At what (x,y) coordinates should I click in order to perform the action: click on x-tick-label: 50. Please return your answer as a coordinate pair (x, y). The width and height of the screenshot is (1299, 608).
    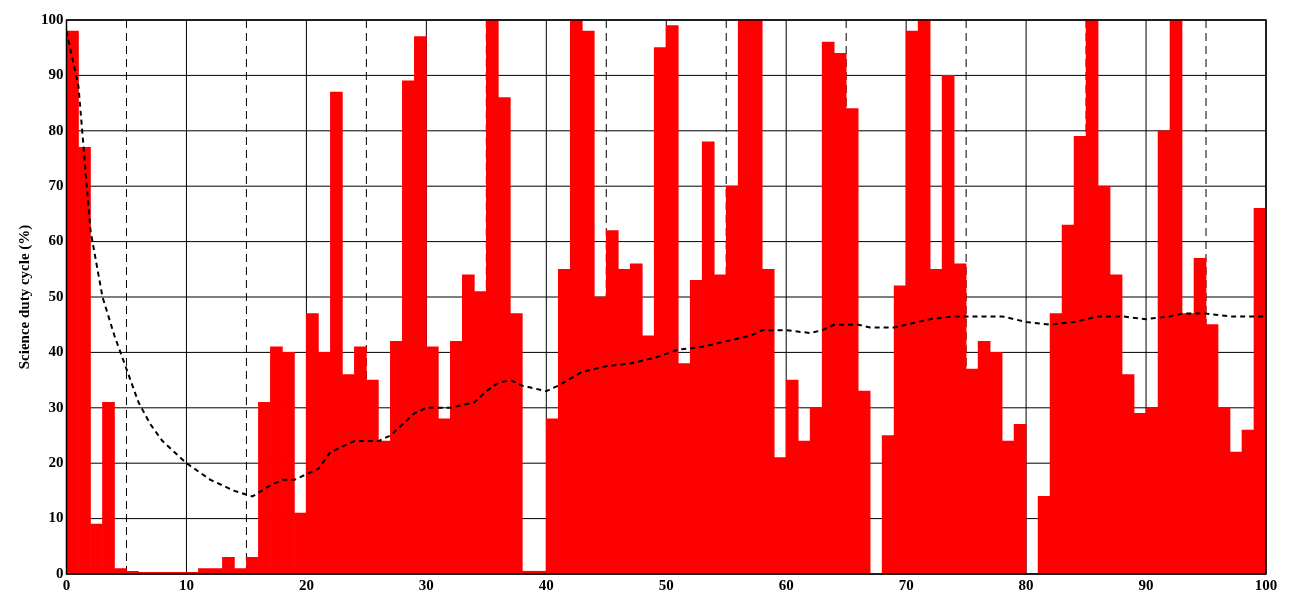
    Looking at the image, I should click on (666, 584).